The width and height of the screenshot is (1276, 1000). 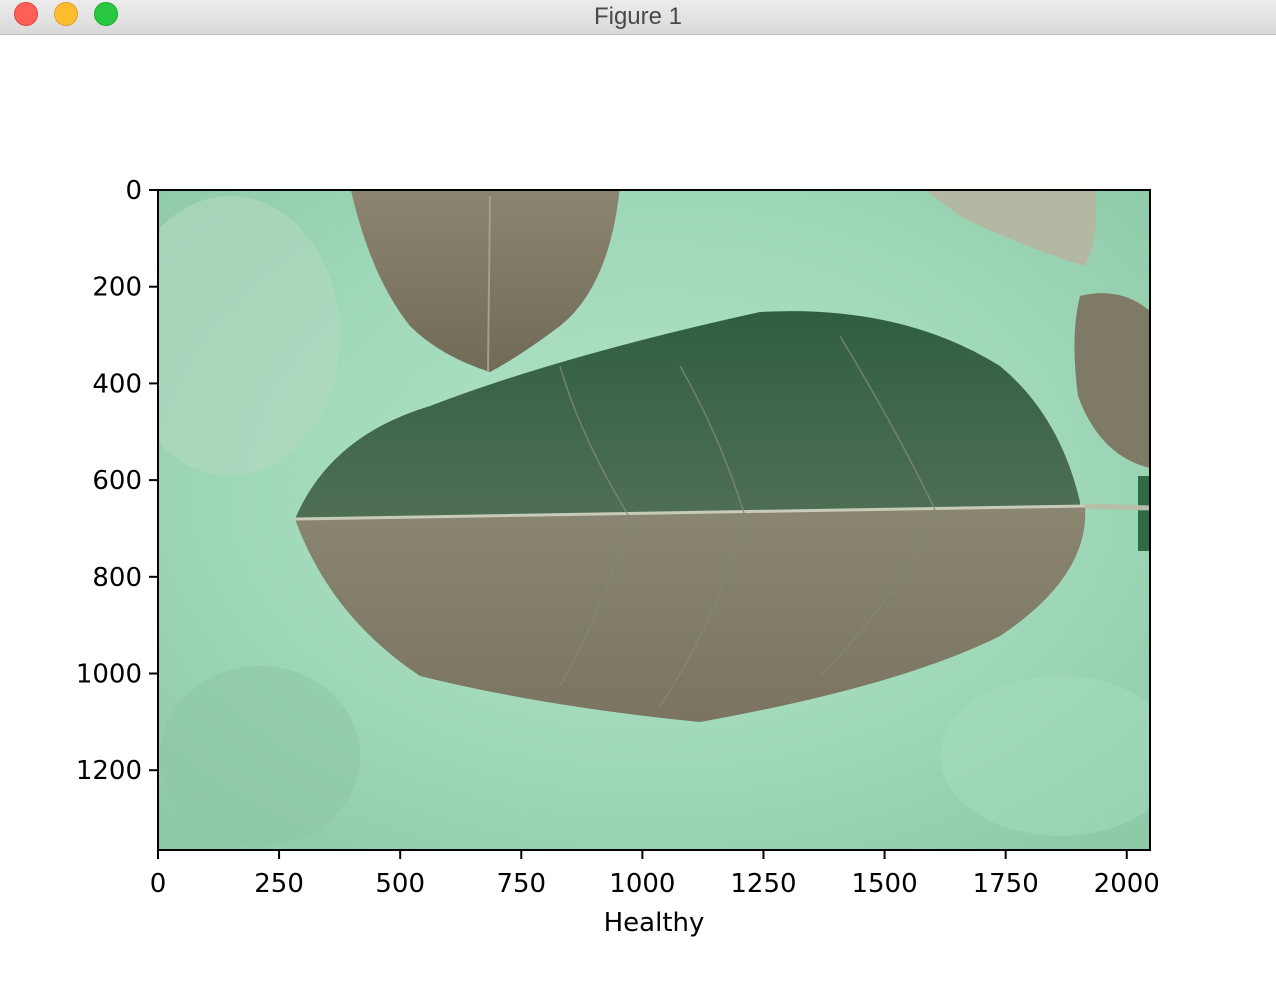 What do you see at coordinates (133, 191) in the screenshot?
I see `y-tick-label: 0` at bounding box center [133, 191].